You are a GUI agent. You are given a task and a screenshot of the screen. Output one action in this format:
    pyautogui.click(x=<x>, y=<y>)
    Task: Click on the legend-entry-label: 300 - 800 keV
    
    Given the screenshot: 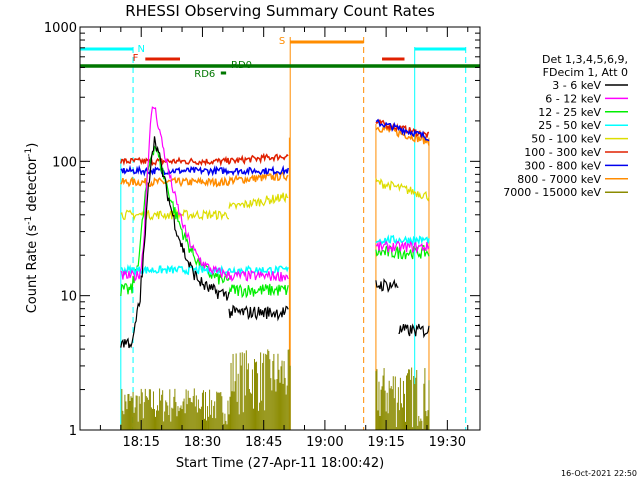 What is the action you would take?
    pyautogui.click(x=562, y=165)
    